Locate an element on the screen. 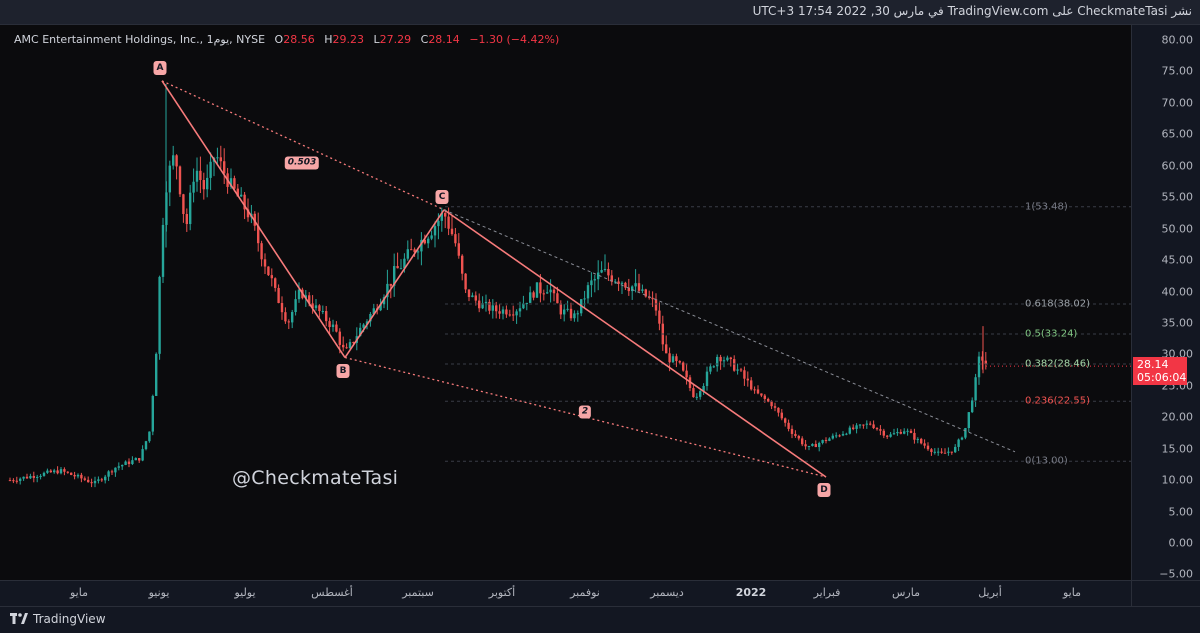 Image resolution: width=1200 pixels, height=633 pixels. author-watermark: @CheckmateTasi is located at coordinates (315, 478).